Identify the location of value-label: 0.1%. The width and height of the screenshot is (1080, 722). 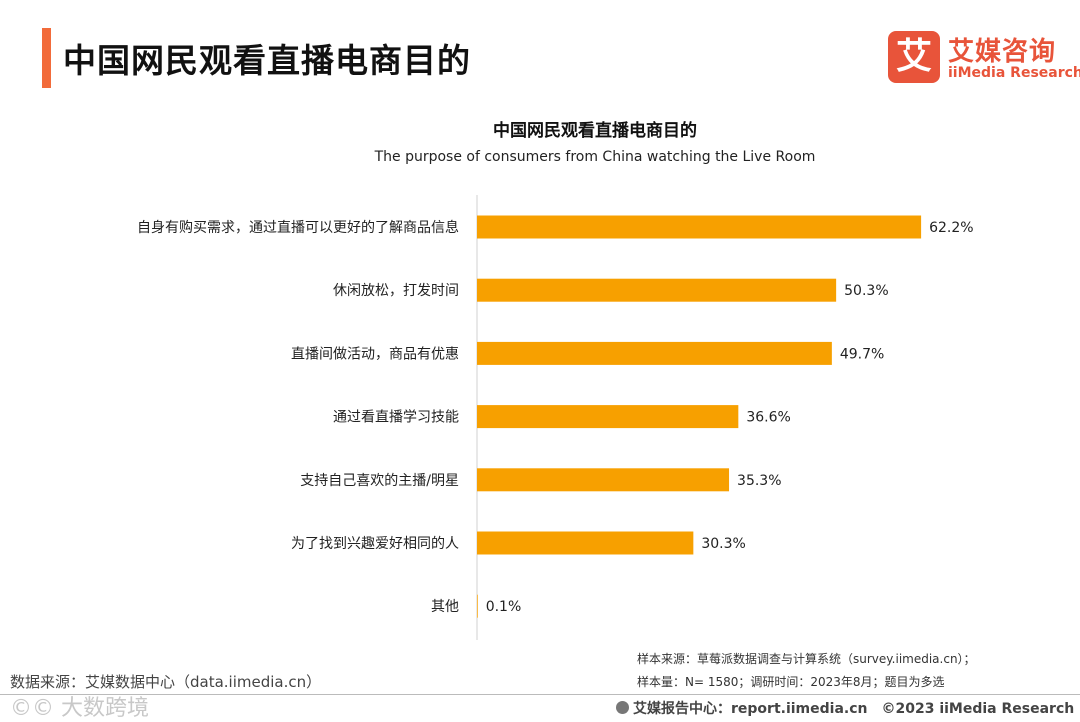
(504, 607).